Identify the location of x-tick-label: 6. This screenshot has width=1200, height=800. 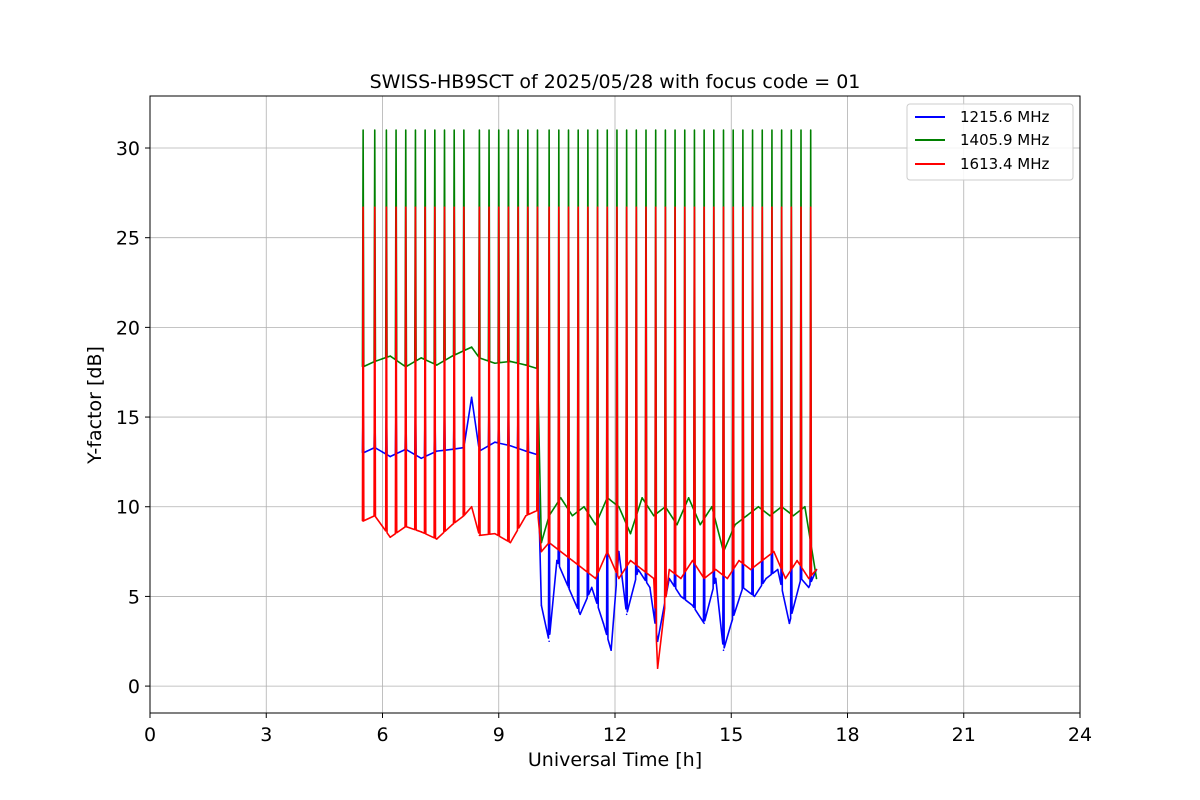
(382, 735).